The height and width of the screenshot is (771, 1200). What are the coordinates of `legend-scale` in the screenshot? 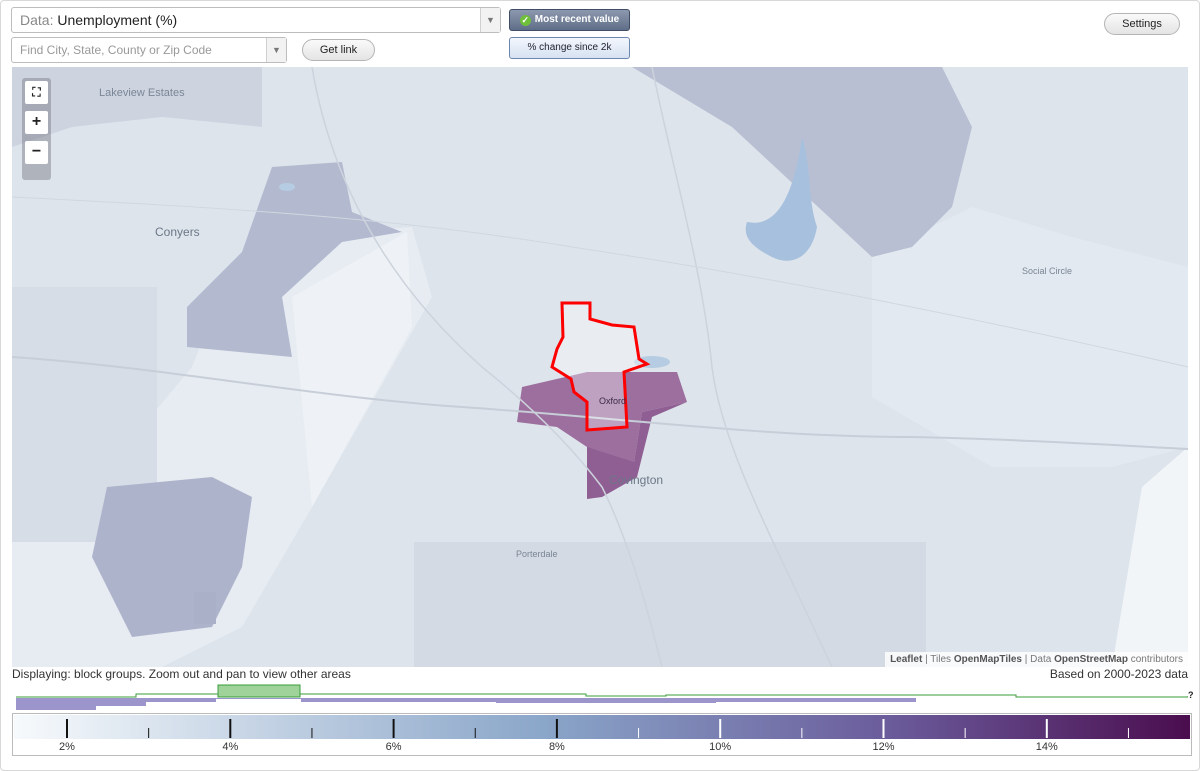 It's located at (602, 727).